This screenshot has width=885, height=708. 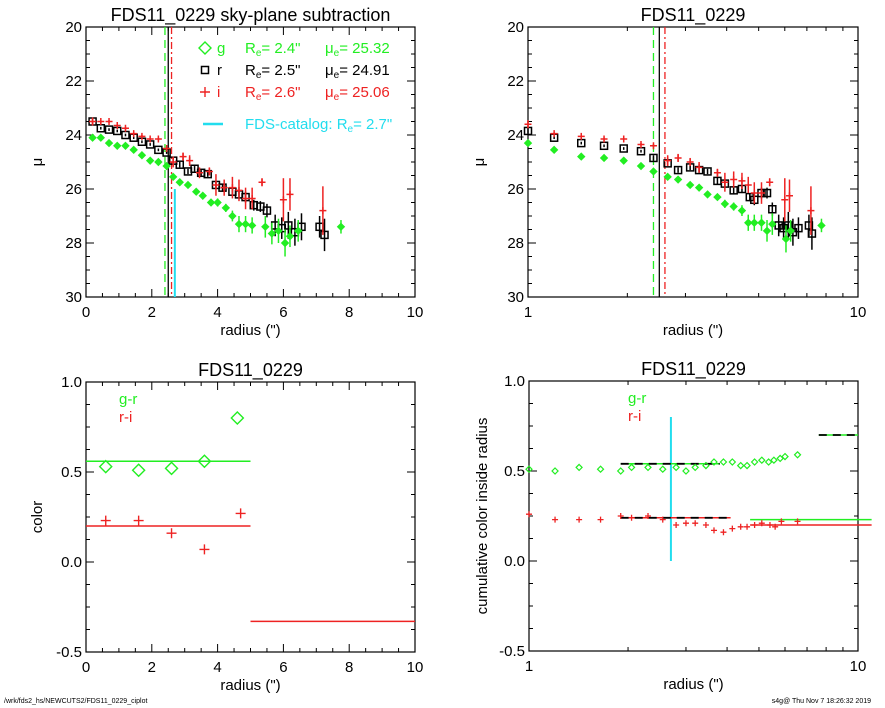 I want to click on legend-entry: r-i, so click(x=125, y=417).